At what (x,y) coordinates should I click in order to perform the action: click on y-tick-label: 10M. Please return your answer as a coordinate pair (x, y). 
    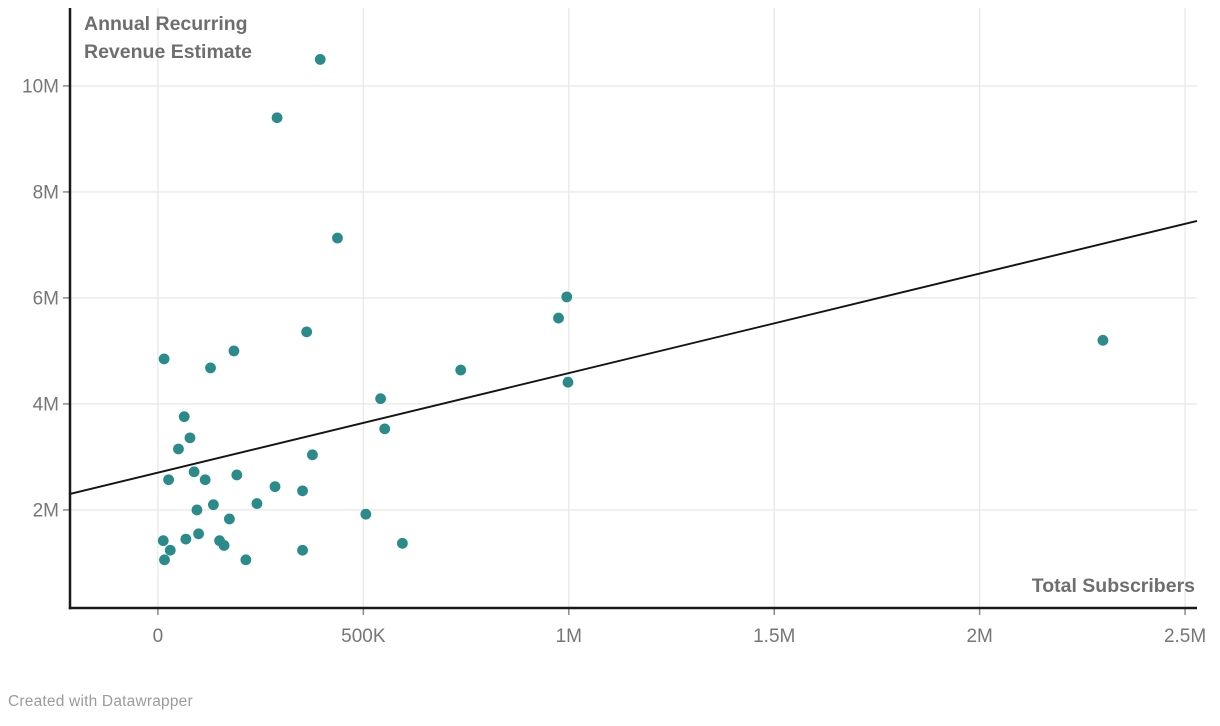
    Looking at the image, I should click on (40, 86).